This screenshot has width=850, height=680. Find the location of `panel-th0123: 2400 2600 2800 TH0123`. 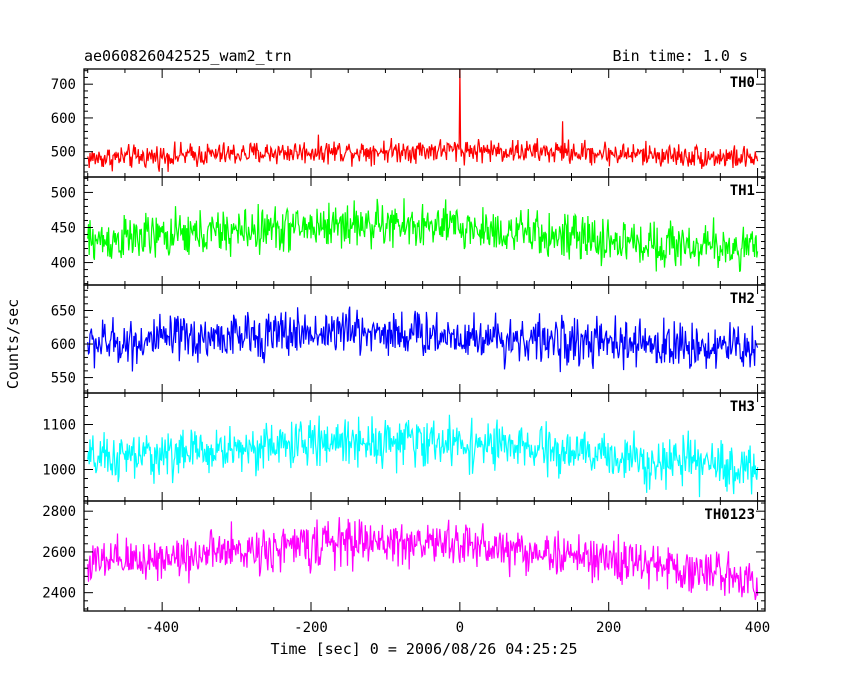

panel-th0123: 2400 2600 2800 TH0123 is located at coordinates (404, 556).